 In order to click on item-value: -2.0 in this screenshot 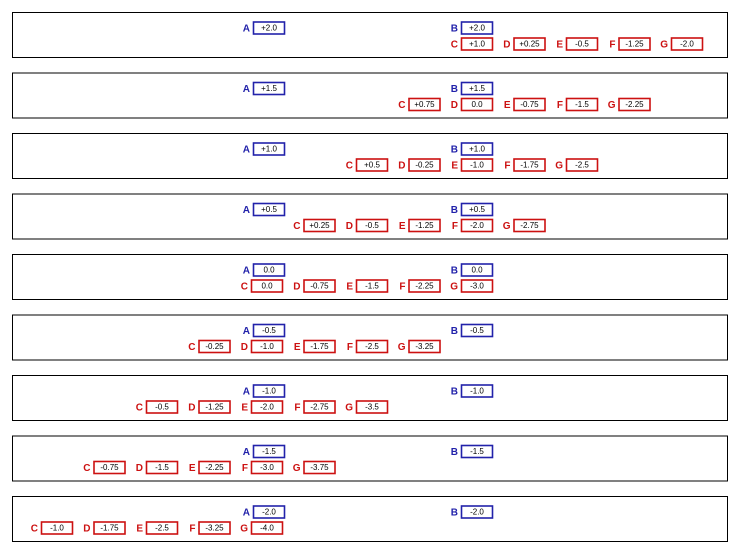, I will do `click(477, 225)`.